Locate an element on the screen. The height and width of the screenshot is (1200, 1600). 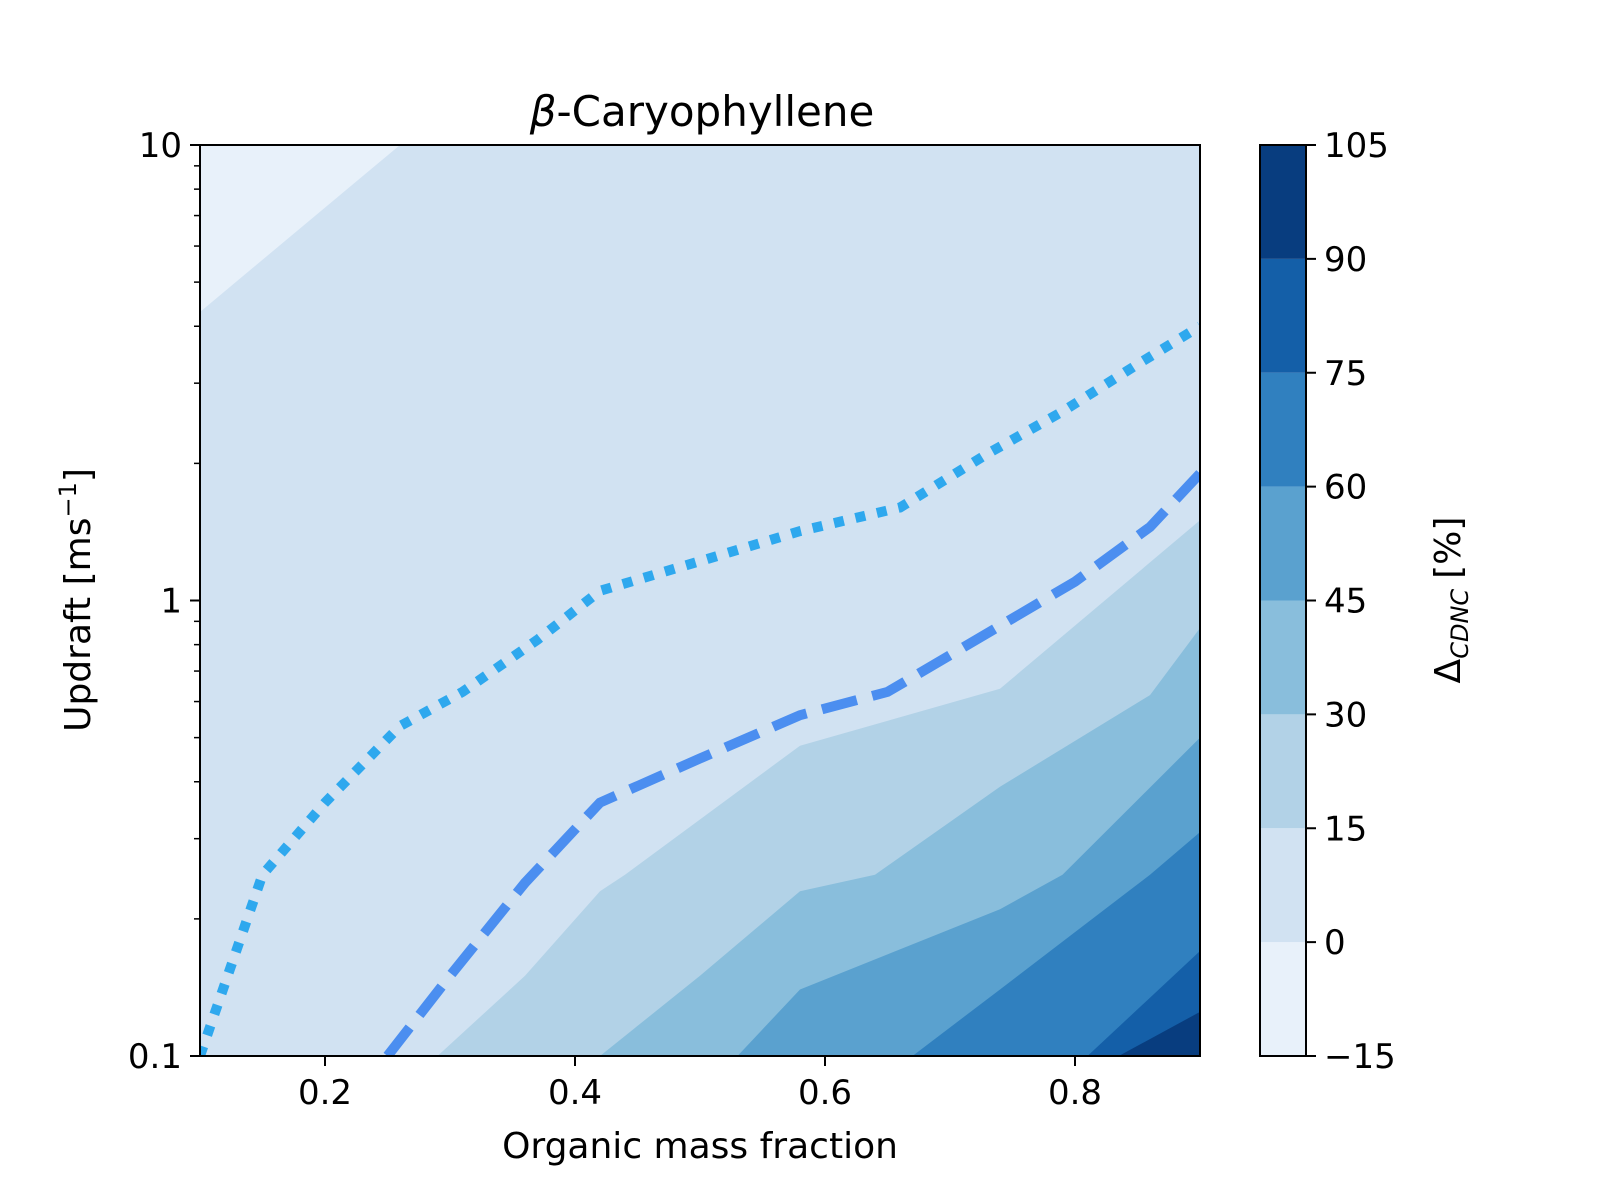
y-axis-label: Updraft [ms−1] is located at coordinates (76, 600).